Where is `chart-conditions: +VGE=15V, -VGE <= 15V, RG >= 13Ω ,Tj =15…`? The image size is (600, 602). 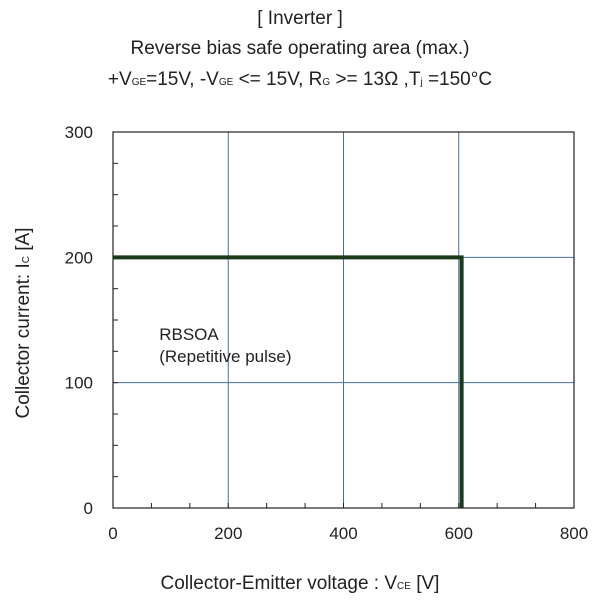 chart-conditions: +VGE=15V, -VGE <= 15V, RG >= 13Ω ,Tj =15… is located at coordinates (300, 80).